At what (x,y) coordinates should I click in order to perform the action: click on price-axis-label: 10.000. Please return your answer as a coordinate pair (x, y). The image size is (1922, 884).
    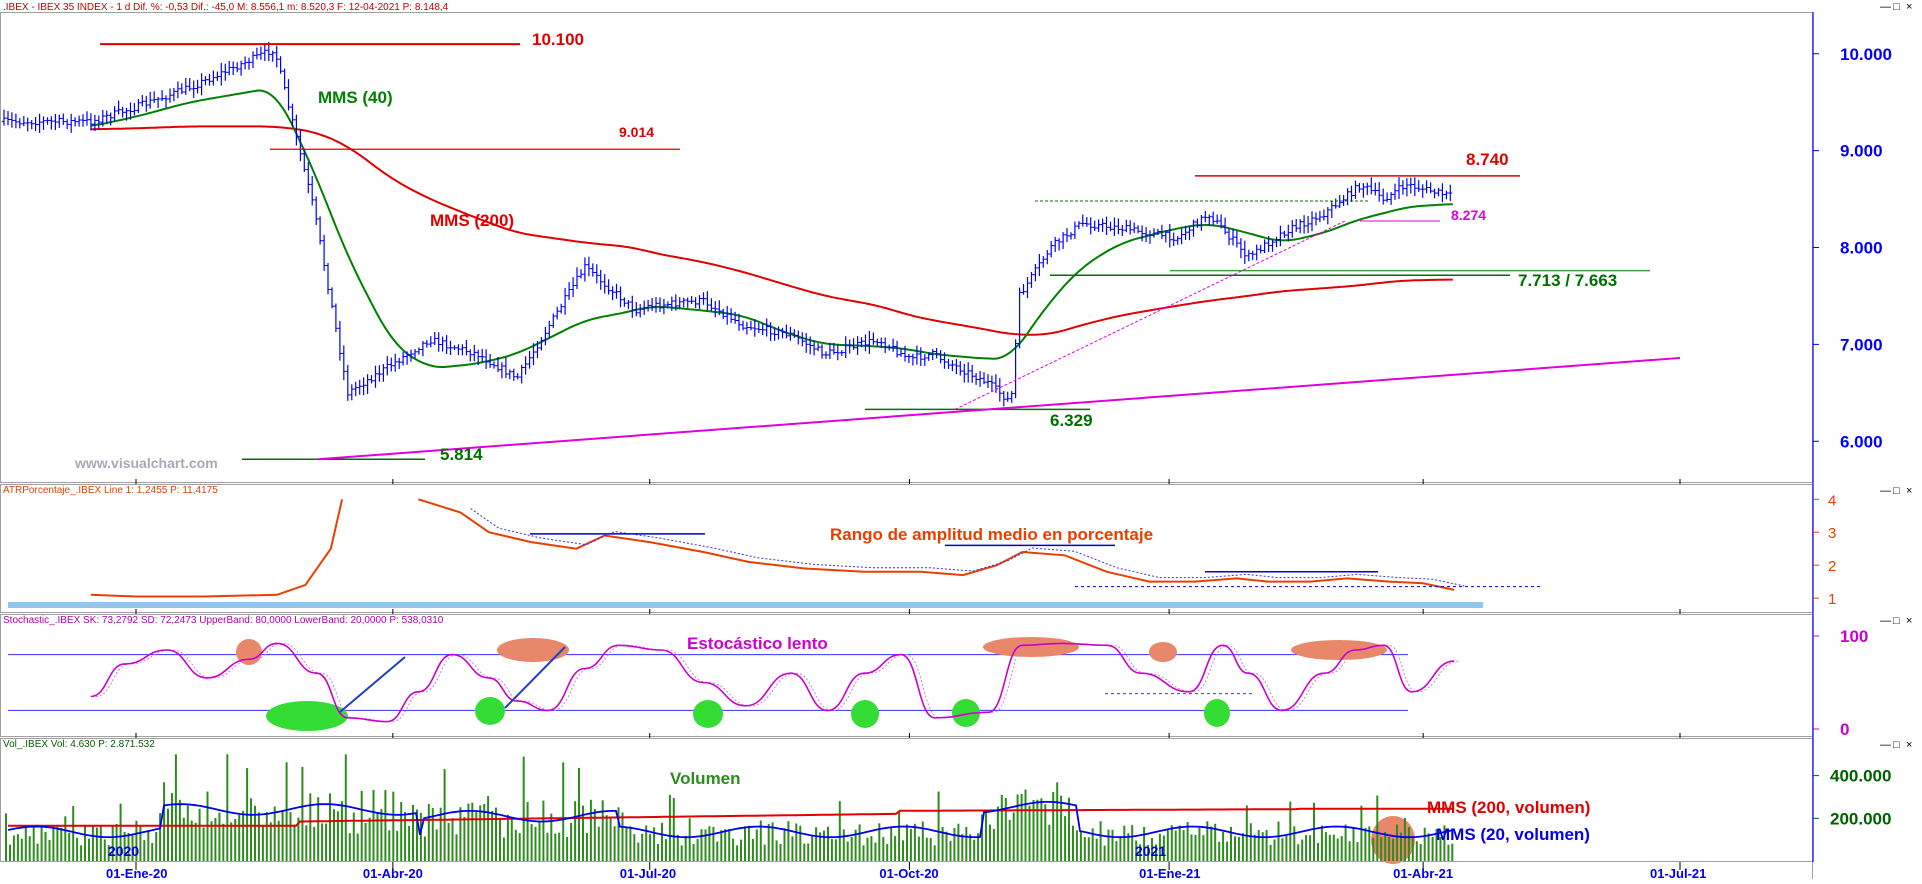
    Looking at the image, I should click on (1866, 54).